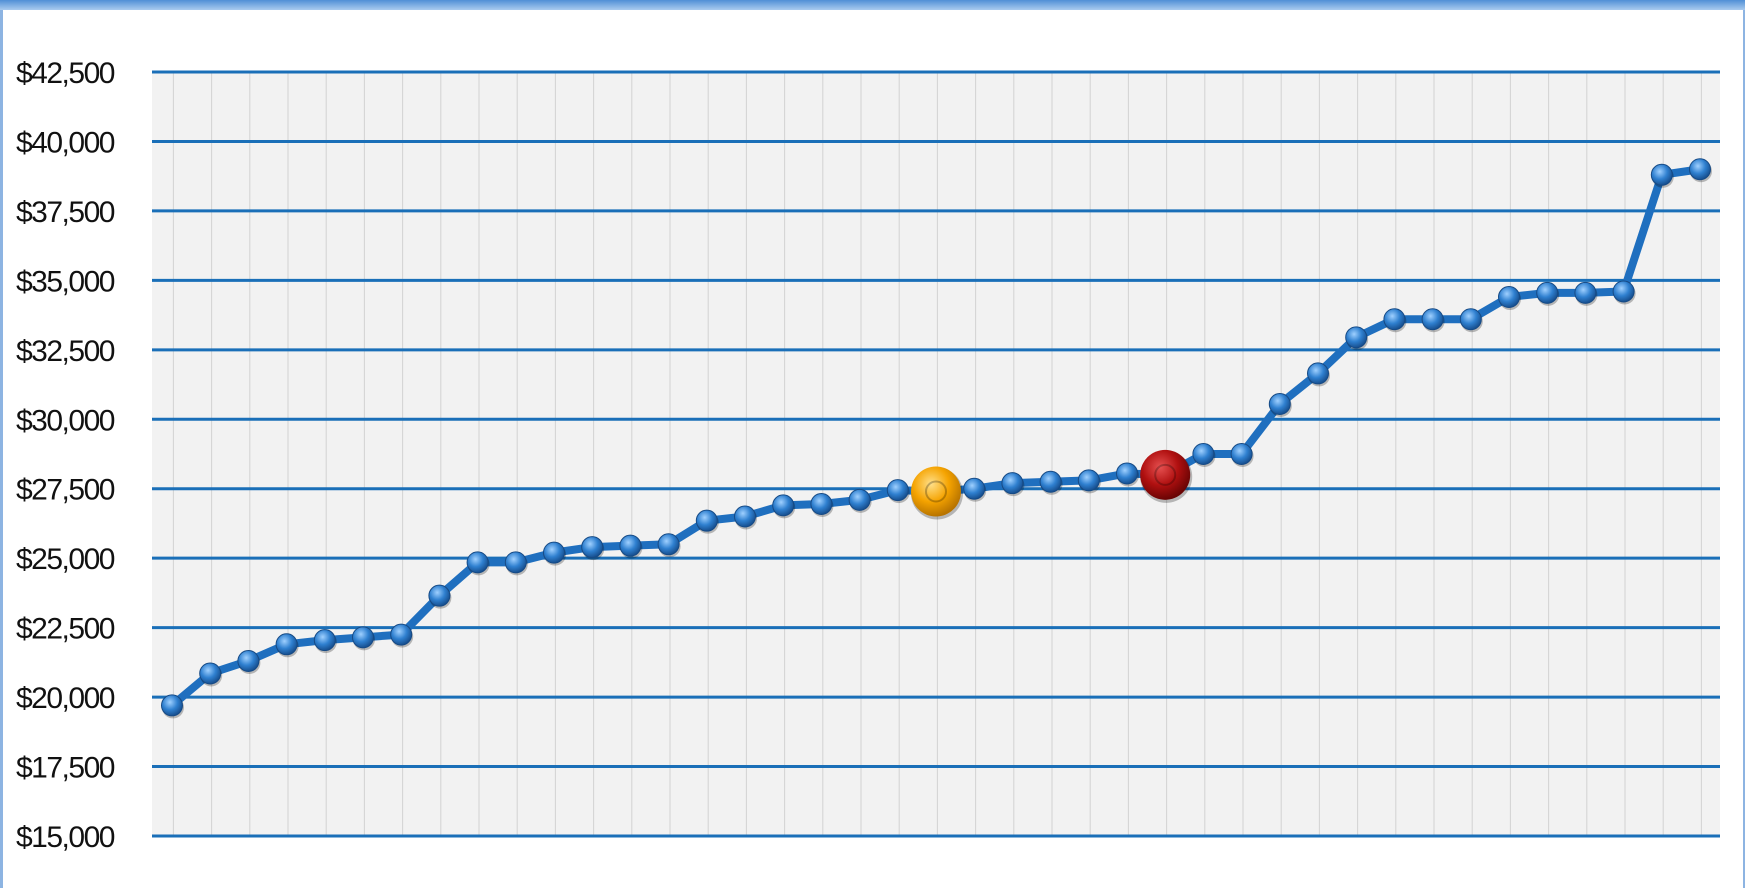 This screenshot has width=1745, height=888. What do you see at coordinates (65, 142) in the screenshot?
I see `y-tick-label: $40,000` at bounding box center [65, 142].